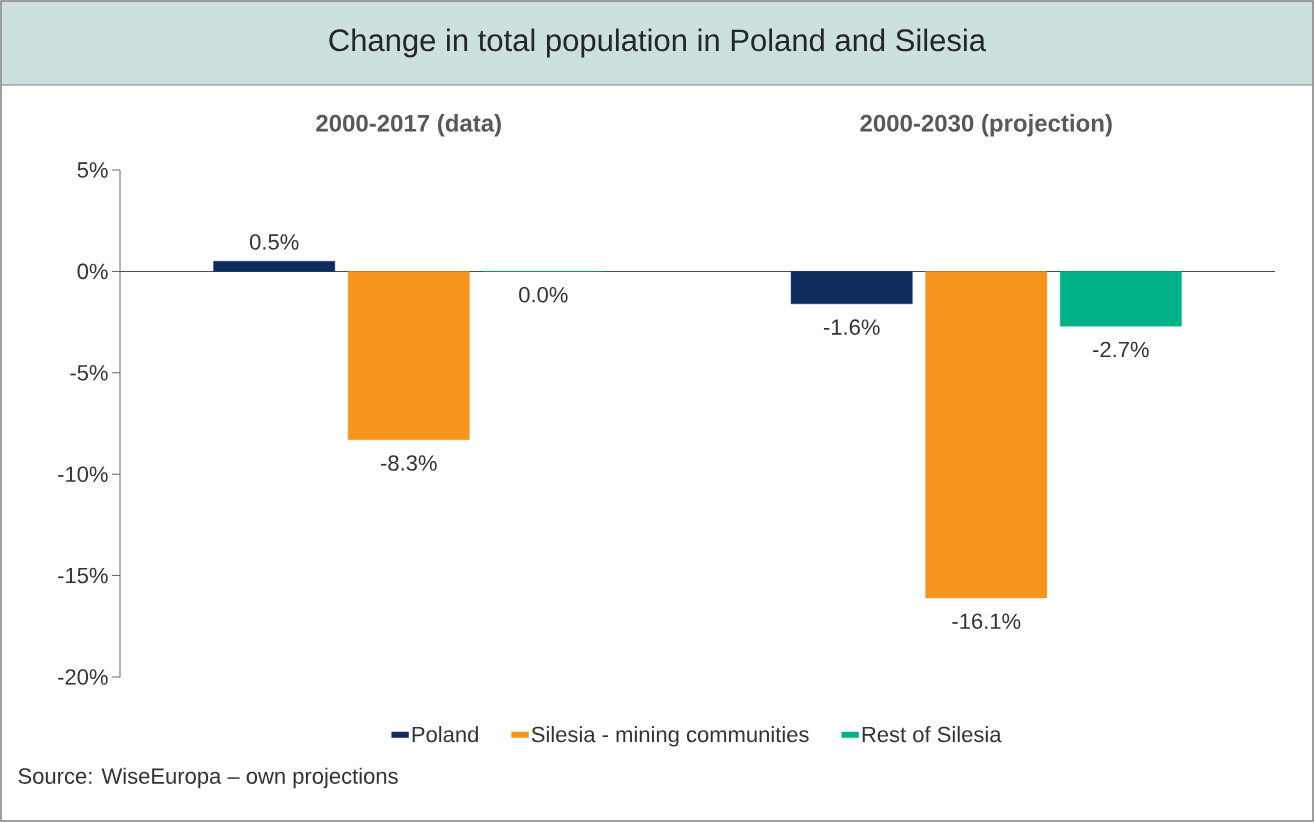  What do you see at coordinates (1121, 349) in the screenshot?
I see `data-label: -2.7%` at bounding box center [1121, 349].